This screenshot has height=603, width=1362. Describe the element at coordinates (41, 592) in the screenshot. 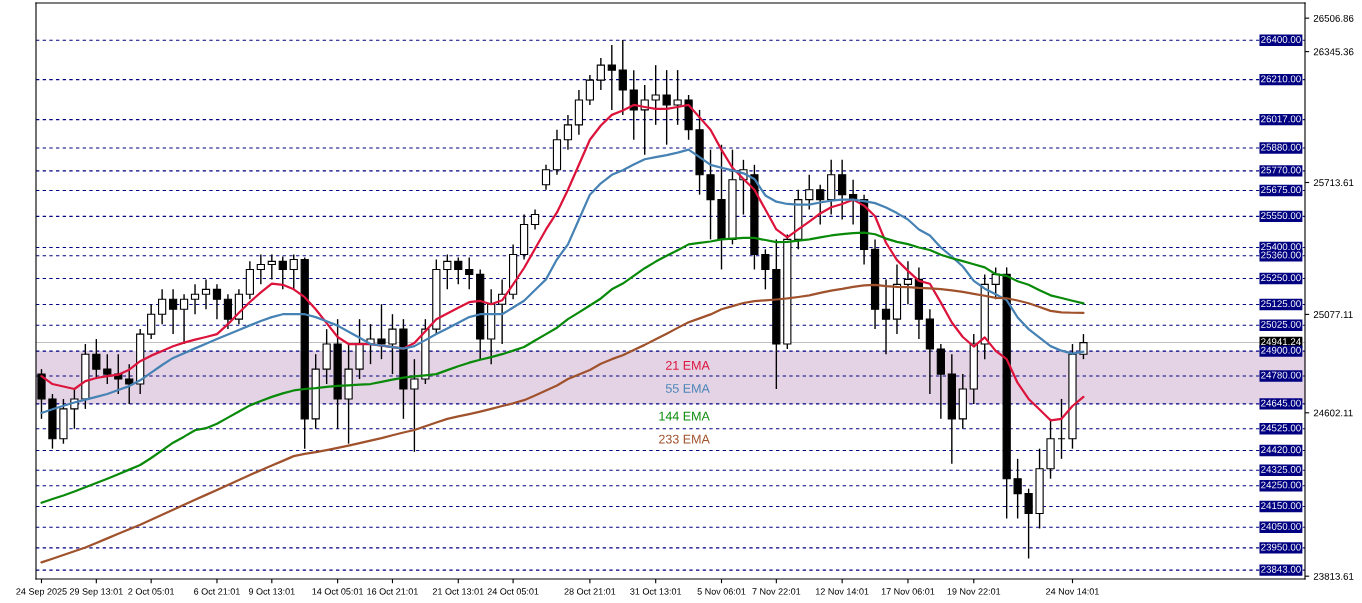

I see `x-tick-label: 24 Sep 2025` at that location.